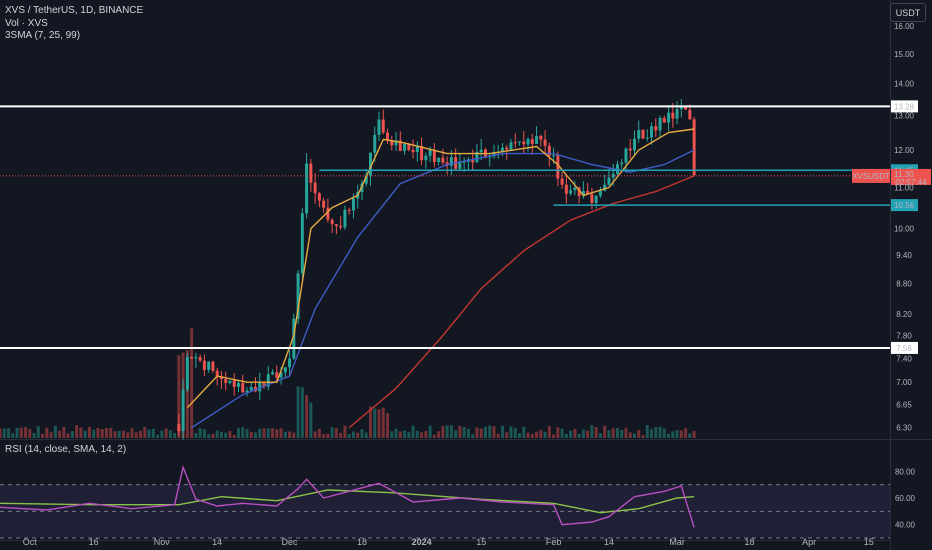  What do you see at coordinates (904, 314) in the screenshot?
I see `price-tick-label: 8.20` at bounding box center [904, 314].